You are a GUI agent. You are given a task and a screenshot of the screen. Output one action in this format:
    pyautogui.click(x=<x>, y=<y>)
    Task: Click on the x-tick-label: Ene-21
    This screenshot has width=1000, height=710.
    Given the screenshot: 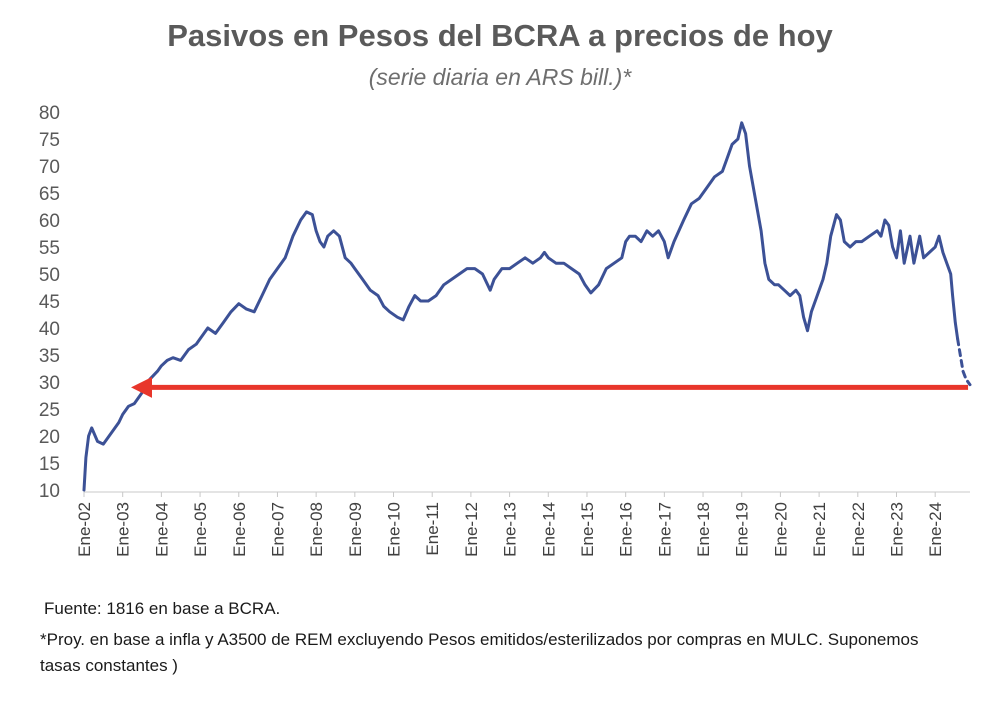 What is the action you would take?
    pyautogui.click(x=819, y=529)
    